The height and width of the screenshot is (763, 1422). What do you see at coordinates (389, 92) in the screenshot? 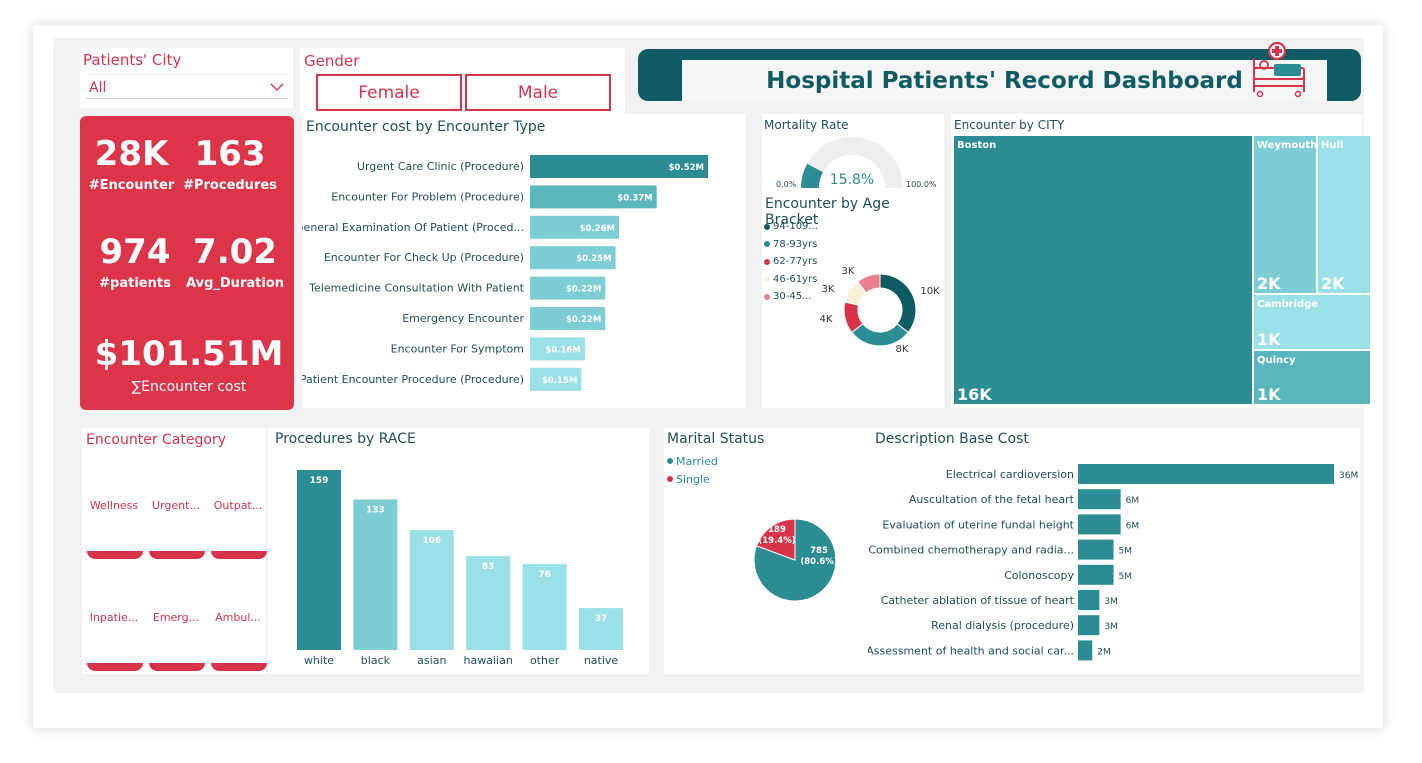
I see `gender-female-button: Female` at bounding box center [389, 92].